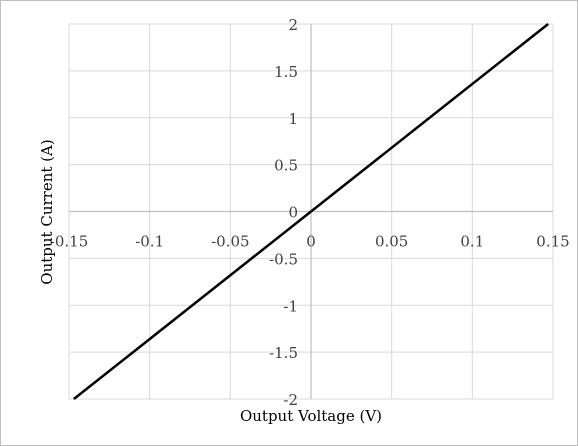  What do you see at coordinates (230, 242) in the screenshot?
I see `x-tick-label: -0.05` at bounding box center [230, 242].